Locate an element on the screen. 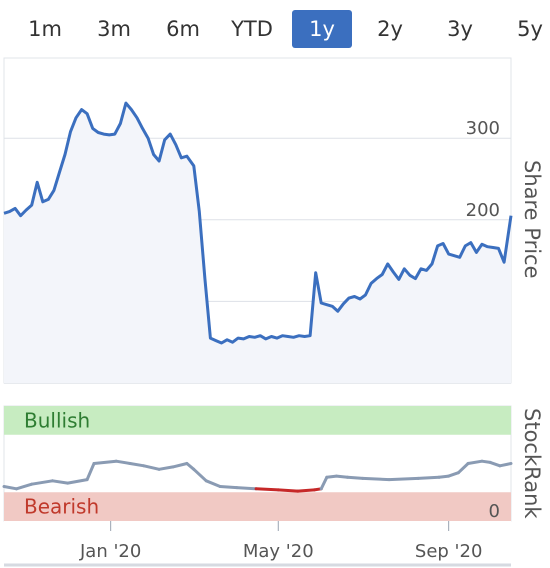  range-button-ytd: YTD is located at coordinates (252, 29).